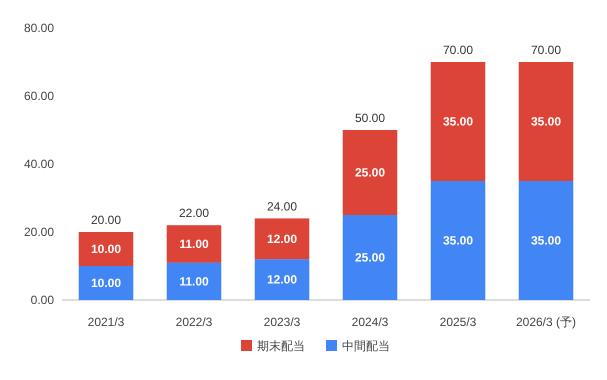 The width and height of the screenshot is (607, 380). What do you see at coordinates (39, 96) in the screenshot?
I see `y-tick-label: 60.00` at bounding box center [39, 96].